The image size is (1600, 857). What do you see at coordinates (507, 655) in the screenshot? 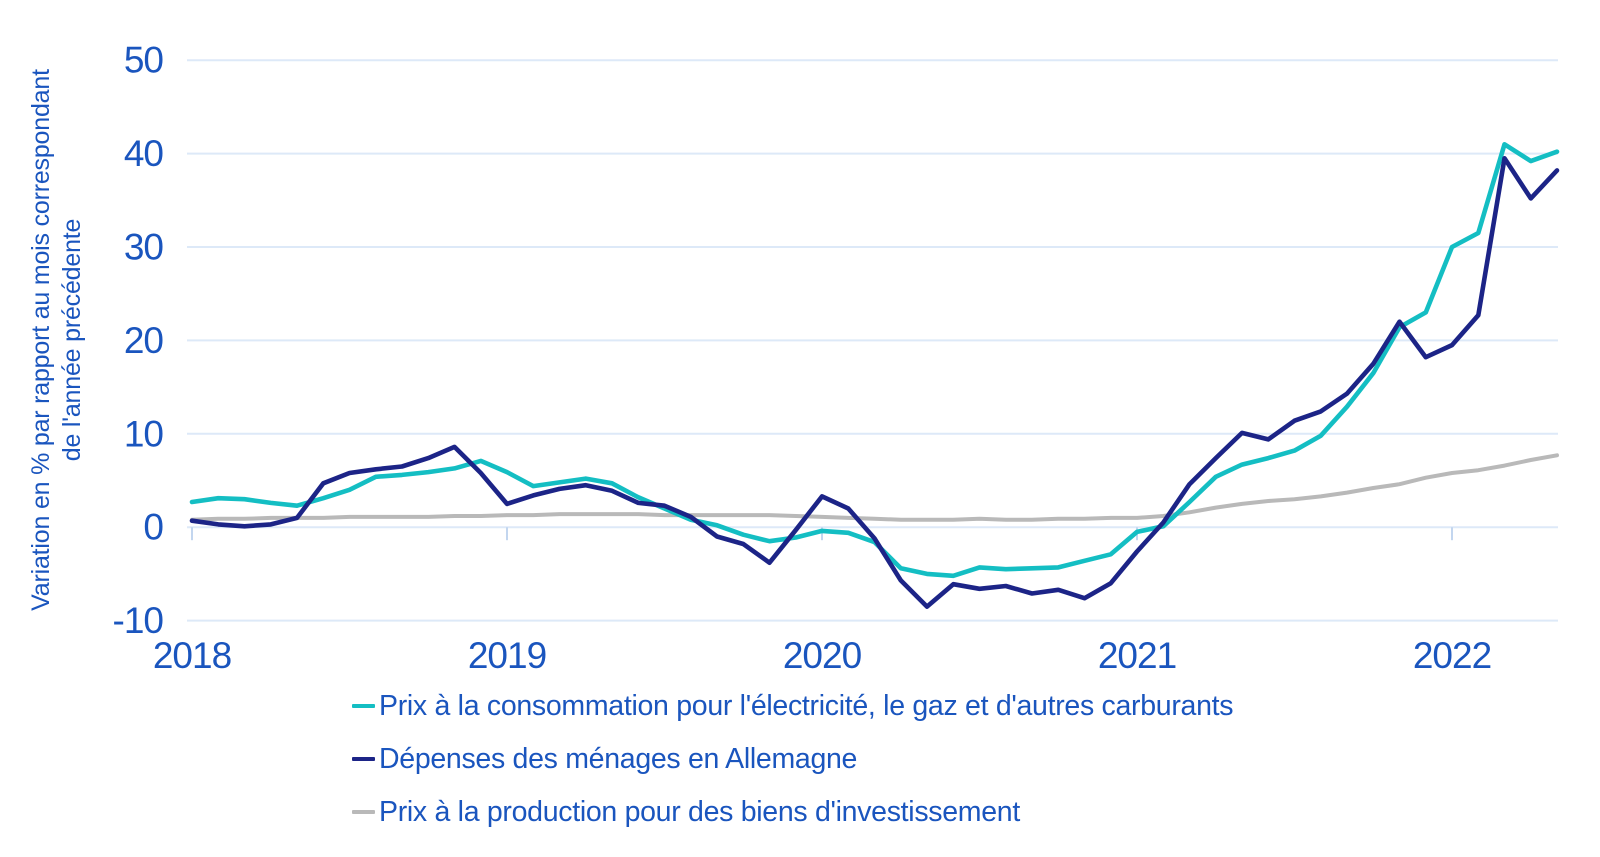
I see `x-tick-label-2019: 2019` at bounding box center [507, 655].